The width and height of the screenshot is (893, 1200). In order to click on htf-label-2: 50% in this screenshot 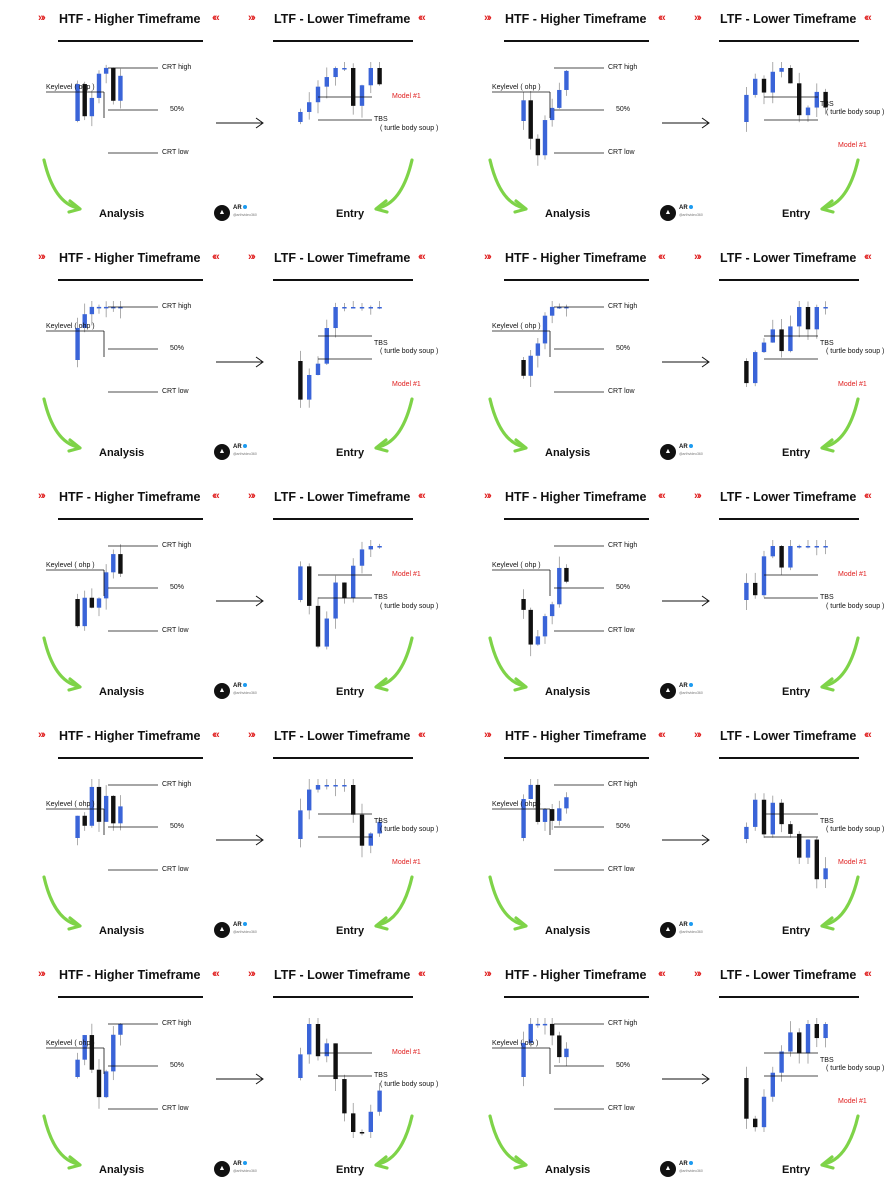, I will do `click(623, 587)`.